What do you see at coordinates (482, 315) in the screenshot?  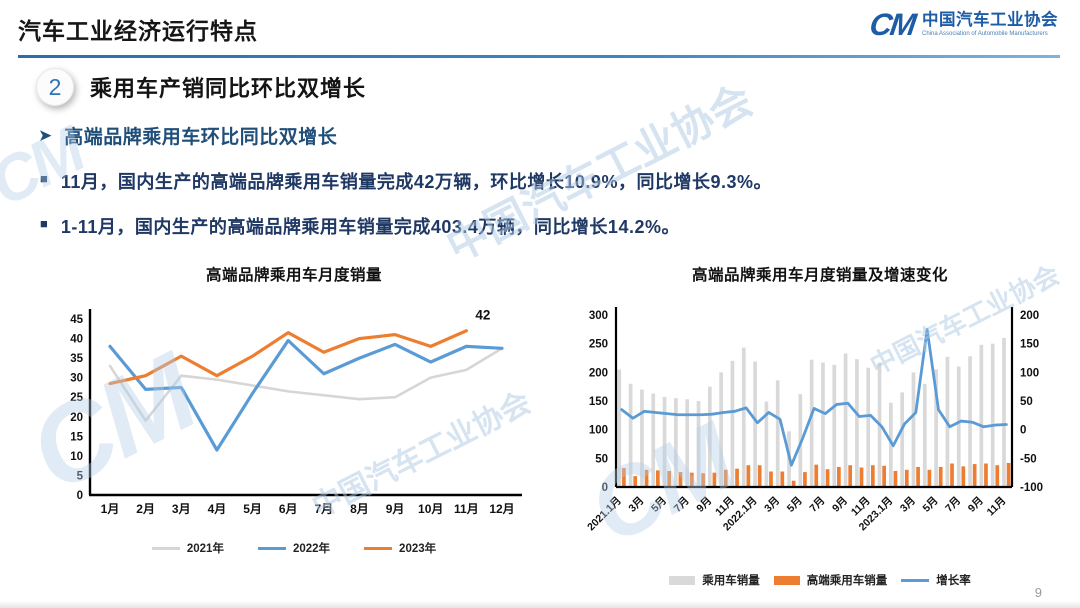 I see `data-label: 42` at bounding box center [482, 315].